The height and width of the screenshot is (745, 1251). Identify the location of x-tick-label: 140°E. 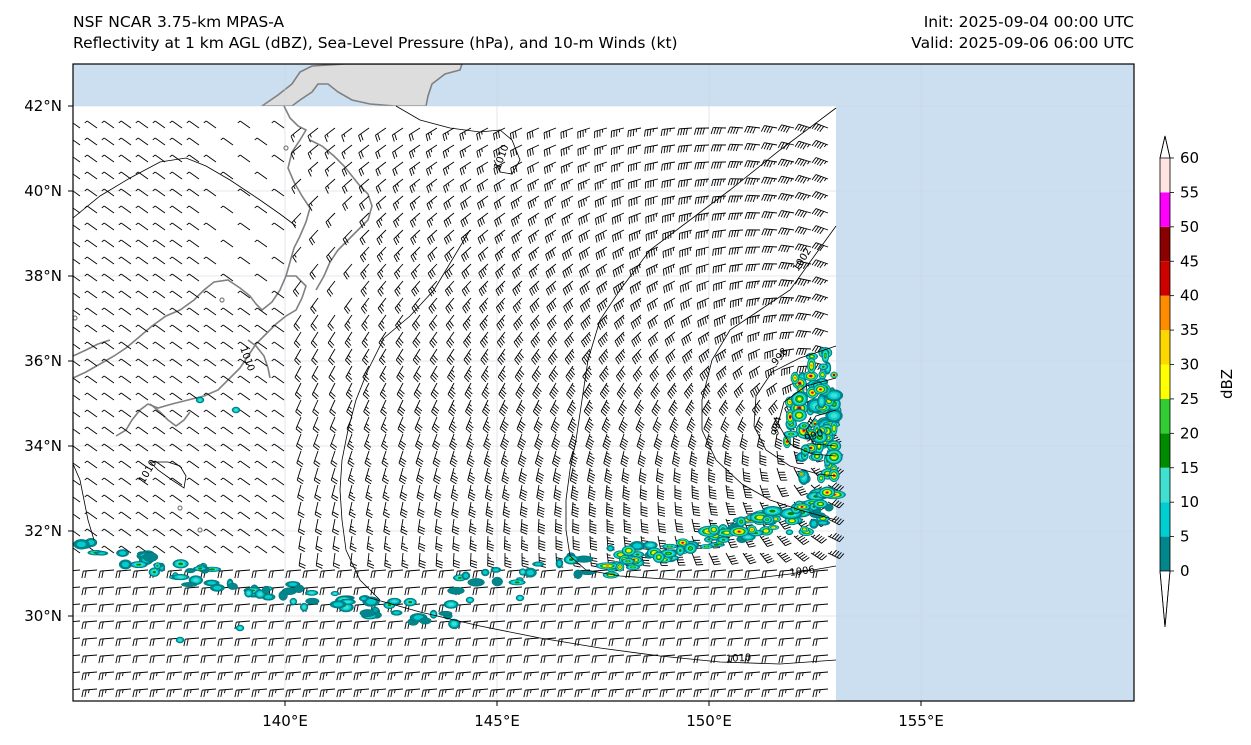
(285, 721).